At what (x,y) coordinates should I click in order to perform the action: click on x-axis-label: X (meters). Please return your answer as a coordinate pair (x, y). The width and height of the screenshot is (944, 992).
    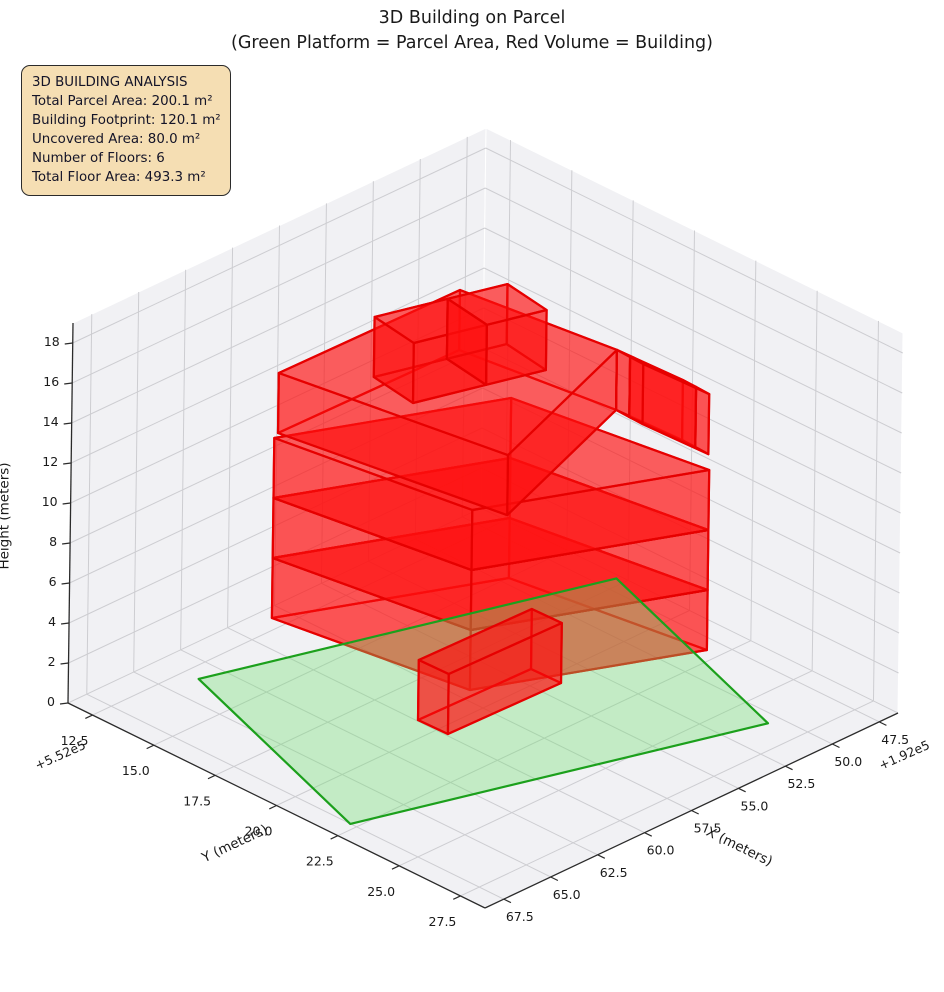
    Looking at the image, I should click on (739, 847).